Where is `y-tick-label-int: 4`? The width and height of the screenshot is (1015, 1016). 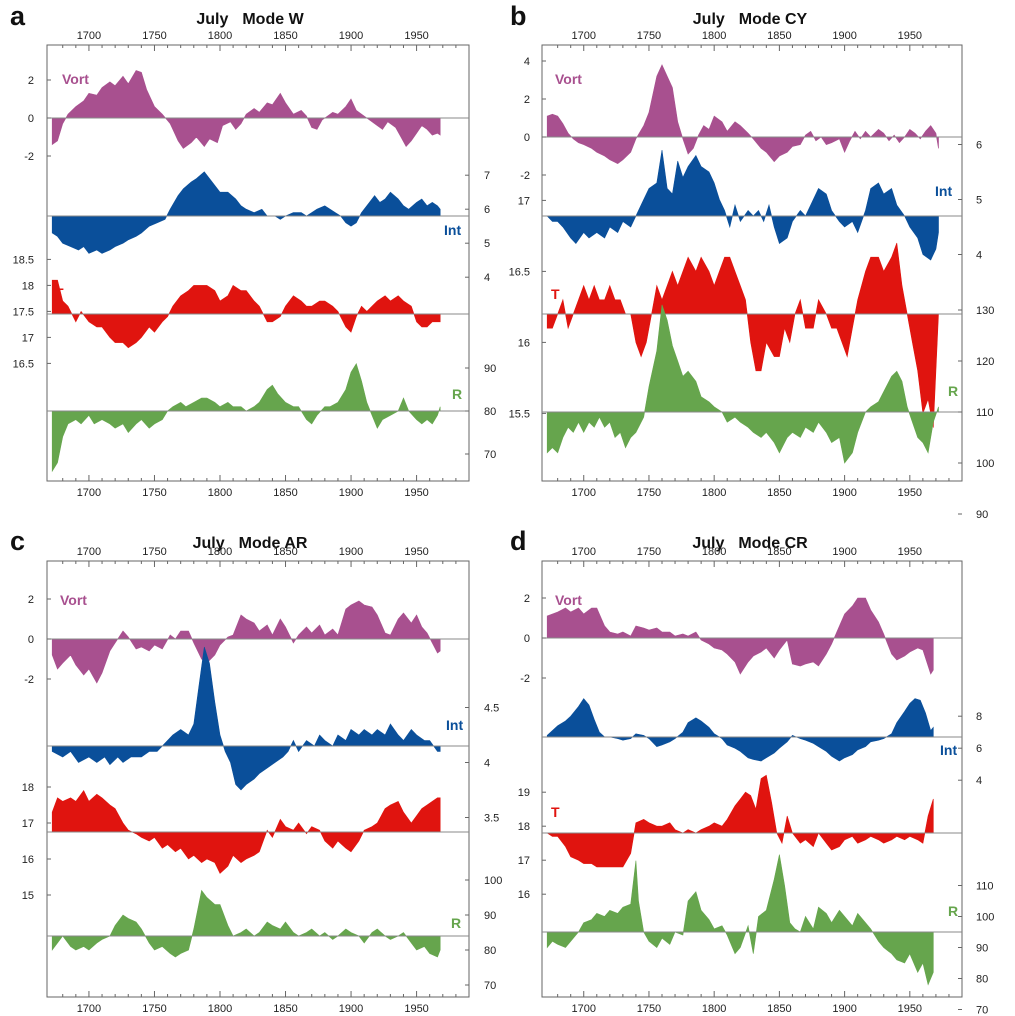
y-tick-label-int: 4 is located at coordinates (979, 781).